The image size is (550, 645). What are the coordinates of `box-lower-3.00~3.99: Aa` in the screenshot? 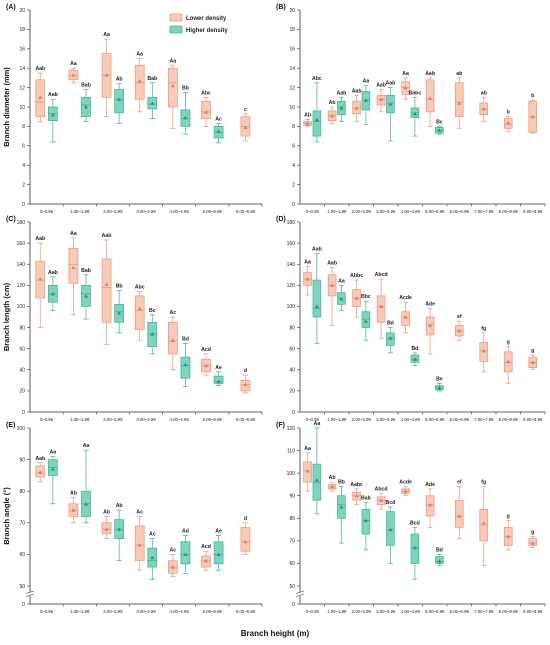 It's located at (139, 82).